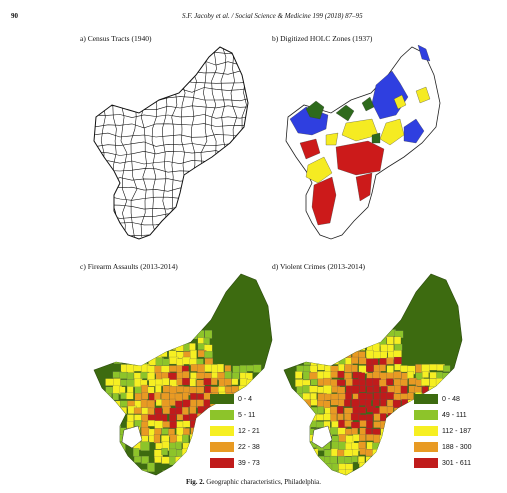  Describe the element at coordinates (454, 415) in the screenshot. I see `legend-label: 49 - 111` at that location.